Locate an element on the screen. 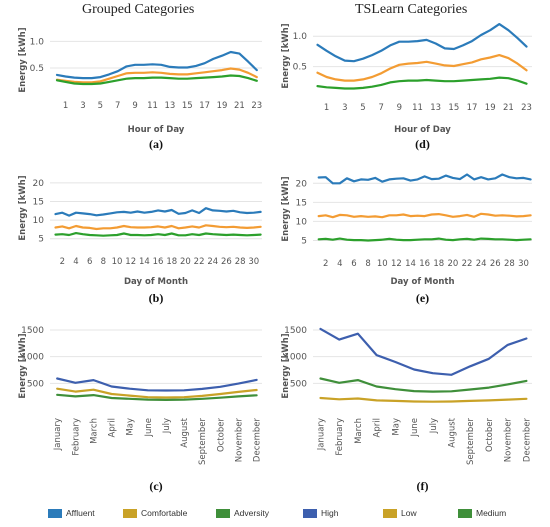 Image resolution: width=550 pixels, height=527 pixels. x-axis-label: Day of Month is located at coordinates (156, 282).